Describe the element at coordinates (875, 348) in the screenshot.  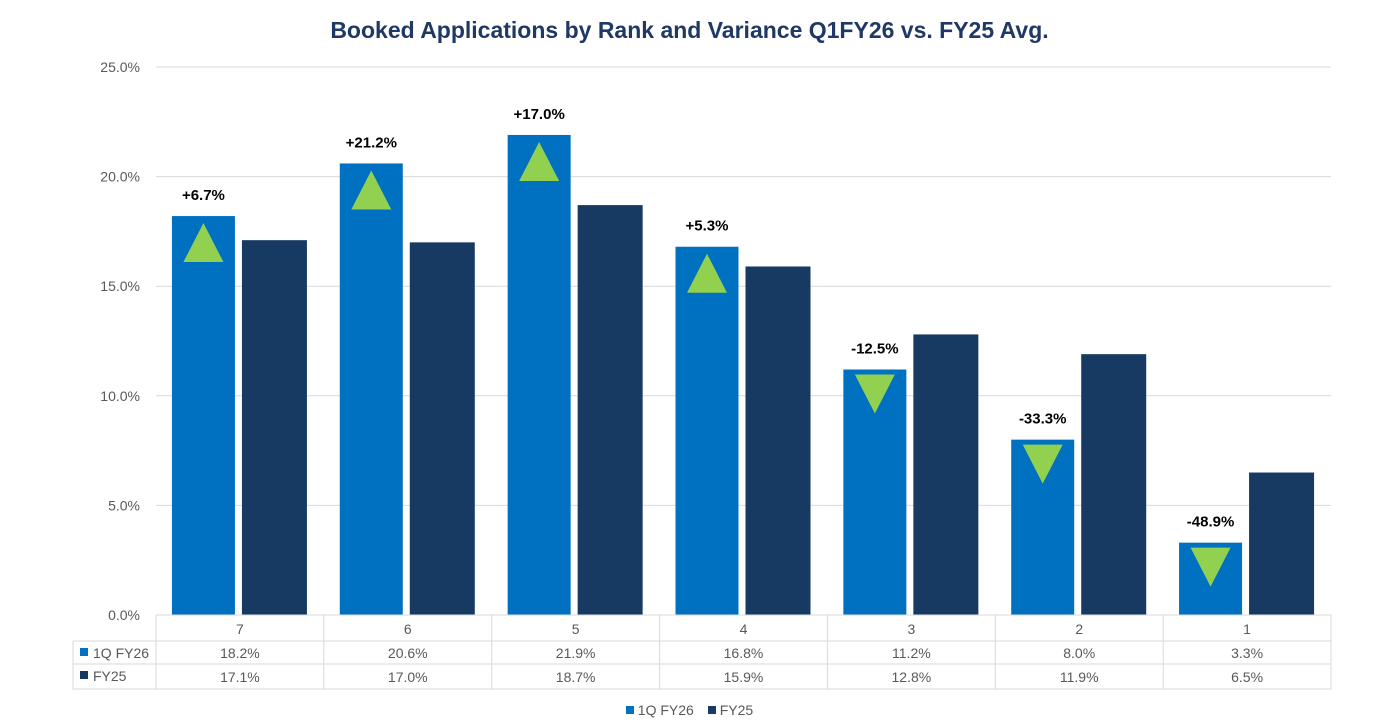
I see `variance-label: -12.5%` at that location.